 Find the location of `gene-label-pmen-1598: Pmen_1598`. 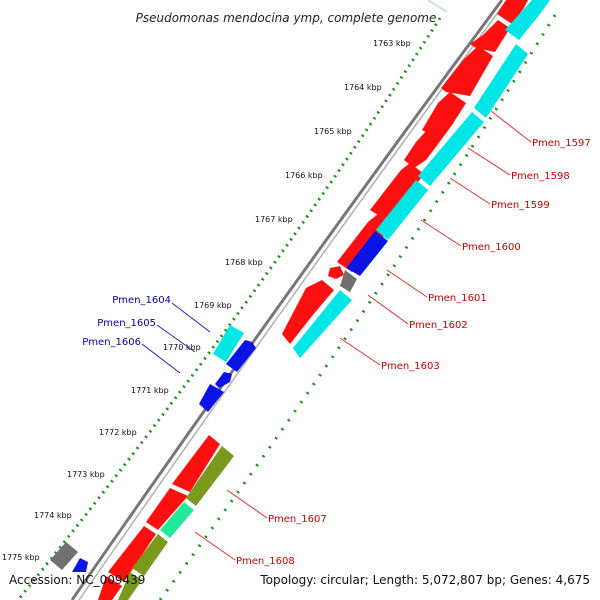

gene-label-pmen-1598: Pmen_1598 is located at coordinates (540, 176).